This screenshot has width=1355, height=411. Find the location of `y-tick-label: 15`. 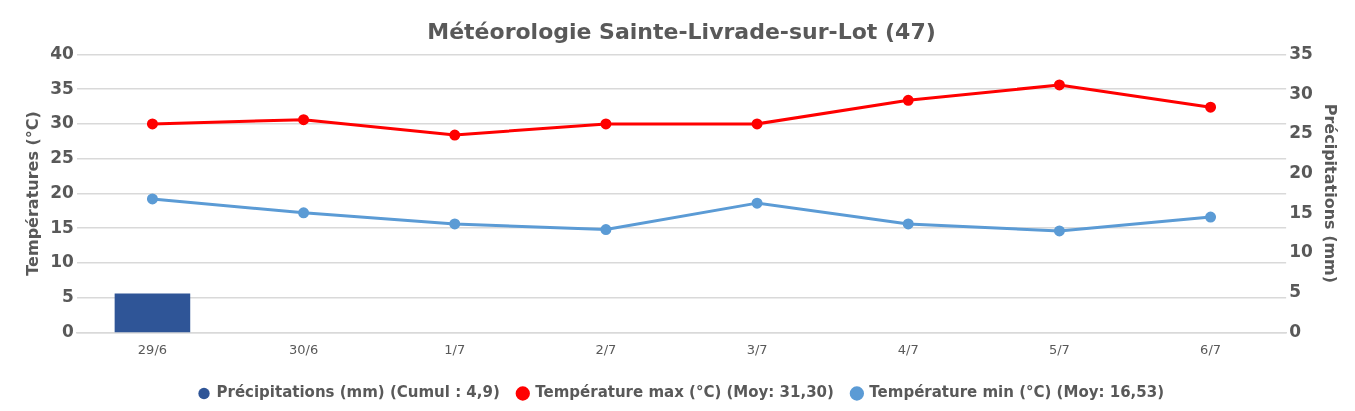

y-tick-label: 15 is located at coordinates (62, 226).